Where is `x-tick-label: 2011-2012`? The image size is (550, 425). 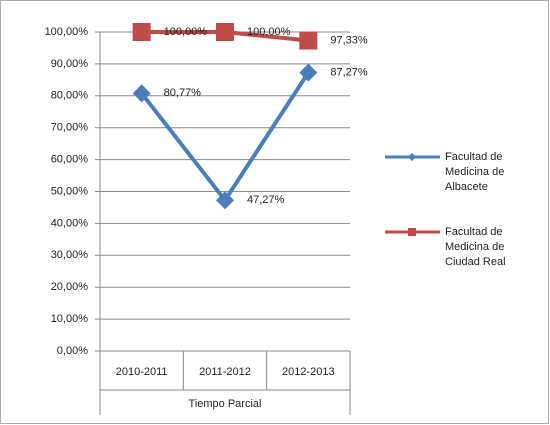 x-tick-label: 2011-2012 is located at coordinates (225, 372).